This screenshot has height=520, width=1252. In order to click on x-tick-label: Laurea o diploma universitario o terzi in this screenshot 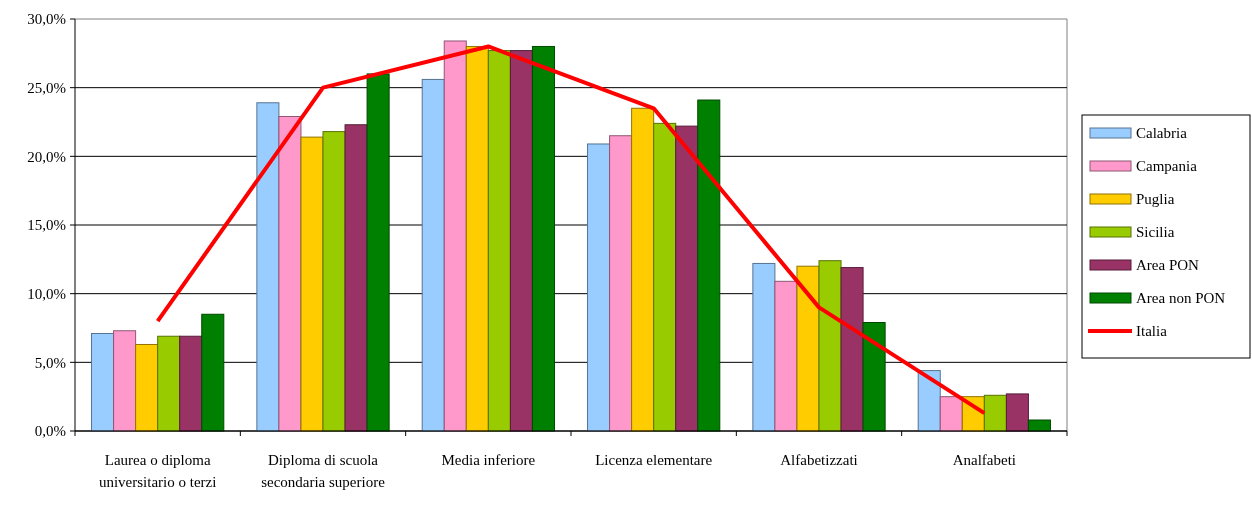, I will do `click(157, 471)`.